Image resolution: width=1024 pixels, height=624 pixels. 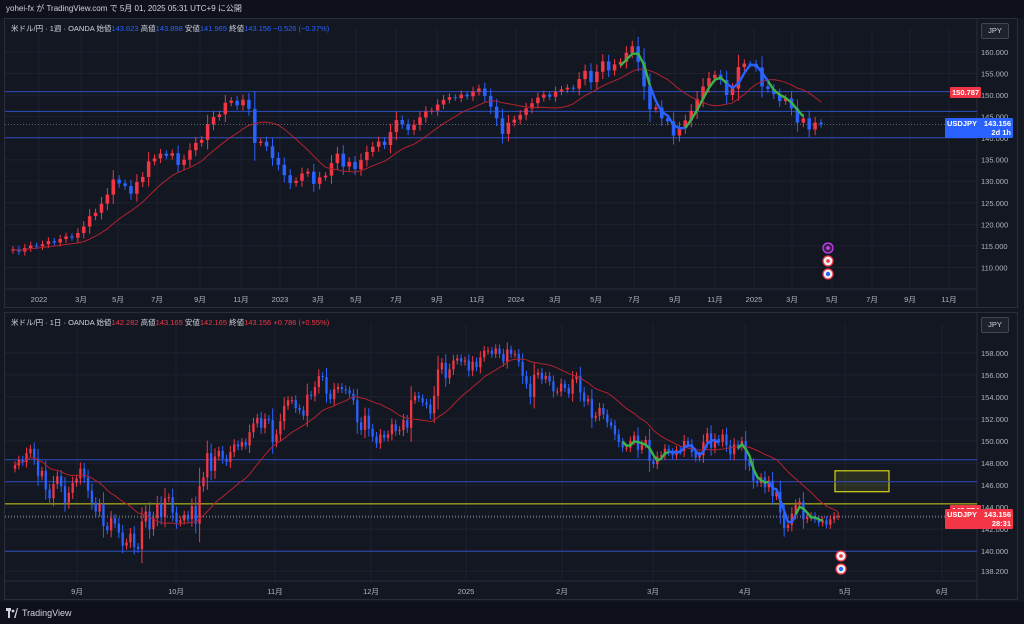 What do you see at coordinates (994, 181) in the screenshot?
I see `y-tick-label: 130.000` at bounding box center [994, 181].